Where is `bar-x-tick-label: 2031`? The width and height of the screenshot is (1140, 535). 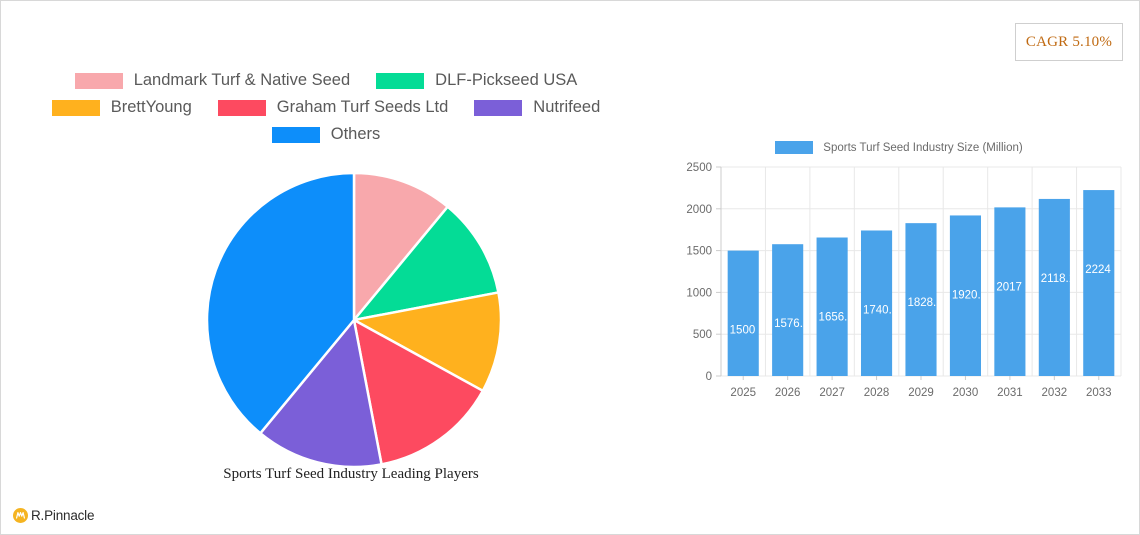 bar-x-tick-label: 2031 is located at coordinates (1010, 393).